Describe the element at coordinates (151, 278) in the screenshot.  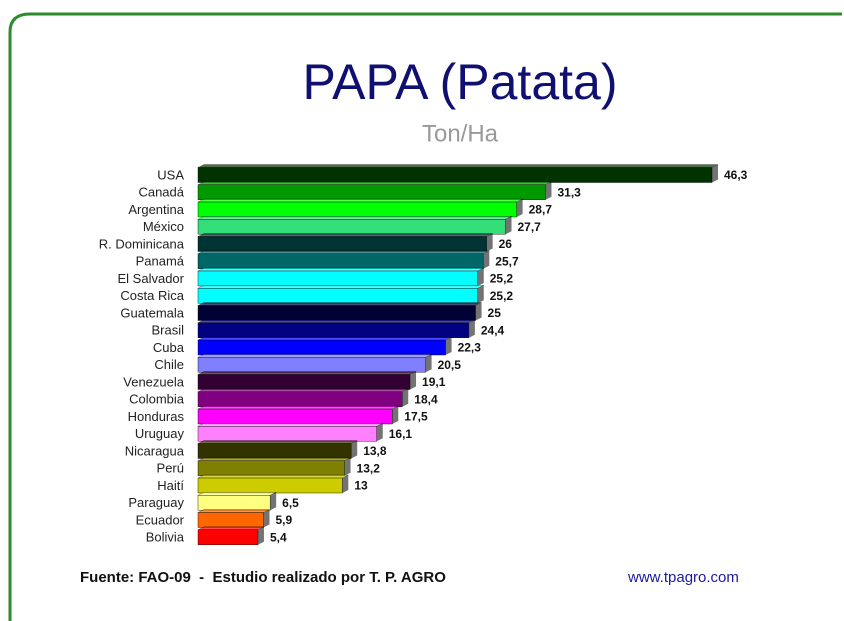
I see `category-label: El Salvador` at that location.